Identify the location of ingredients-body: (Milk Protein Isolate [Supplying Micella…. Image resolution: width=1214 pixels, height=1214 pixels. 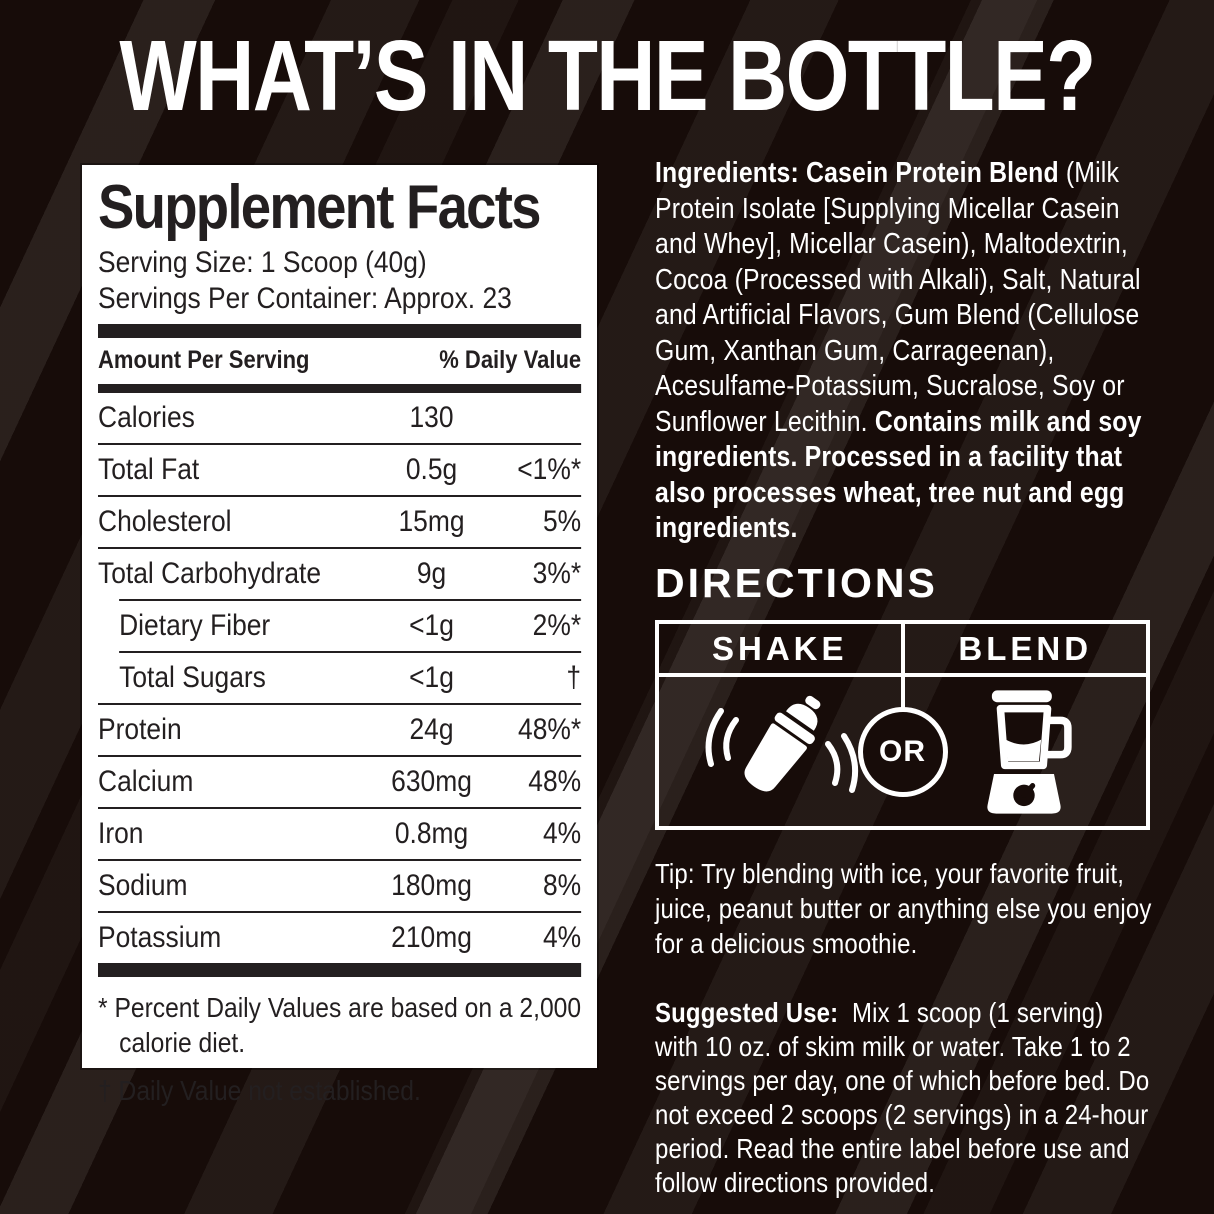
(898, 297).